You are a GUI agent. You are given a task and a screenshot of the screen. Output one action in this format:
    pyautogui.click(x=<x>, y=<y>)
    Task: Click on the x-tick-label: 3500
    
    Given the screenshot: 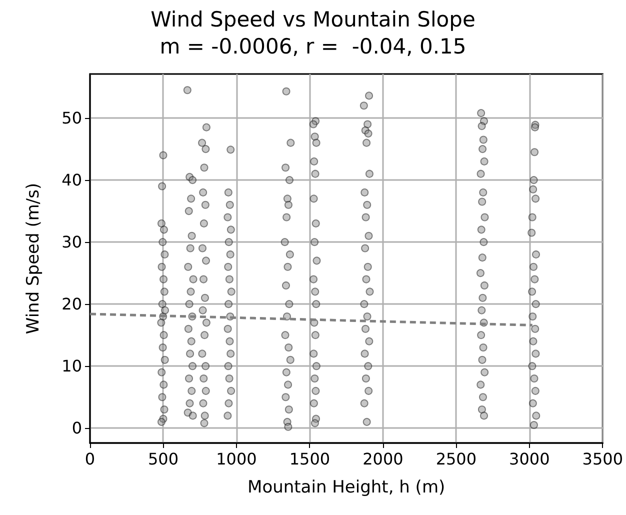 What is the action you would take?
    pyautogui.click(x=602, y=459)
    